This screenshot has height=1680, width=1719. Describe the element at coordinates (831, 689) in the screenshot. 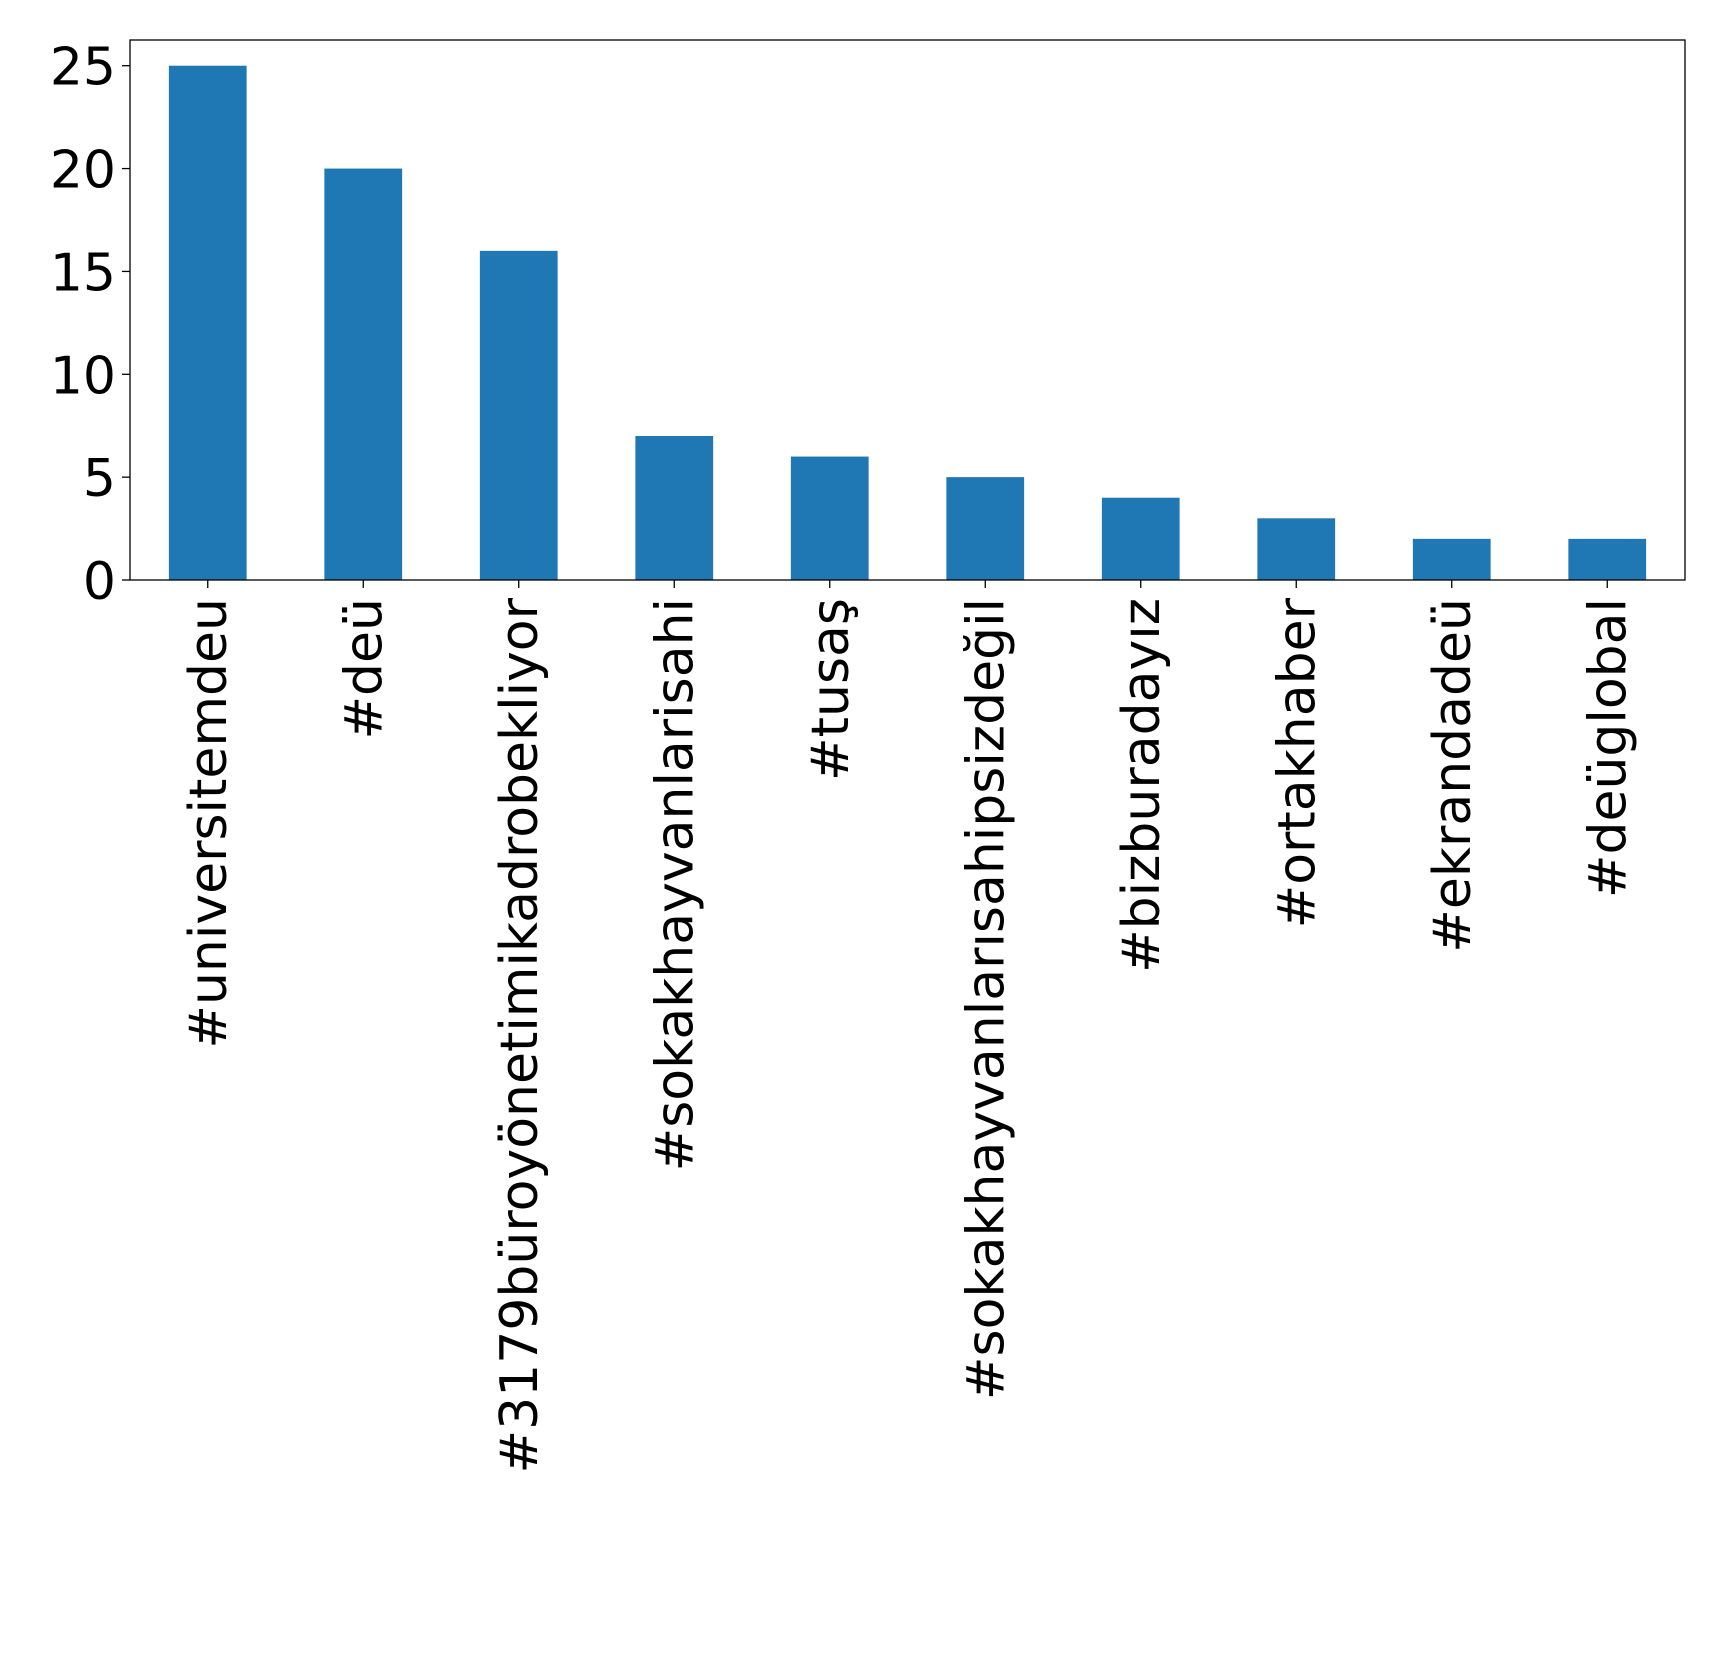

I see `x-tick-label: #tusaş` at that location.